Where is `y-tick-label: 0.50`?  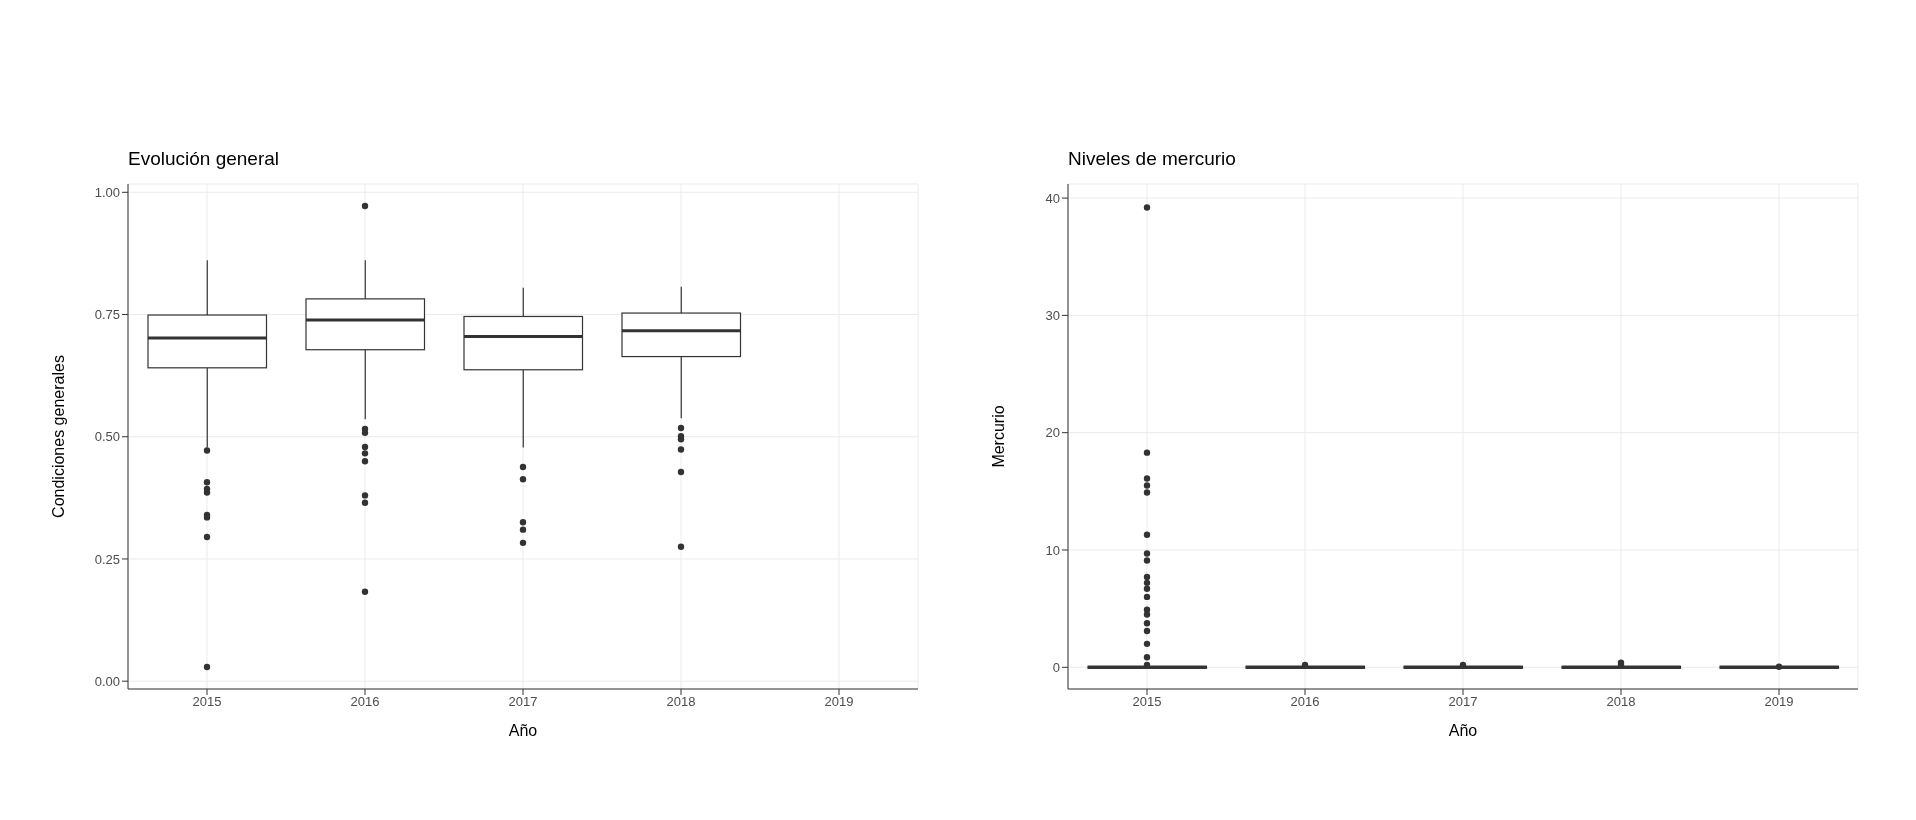 y-tick-label: 0.50 is located at coordinates (107, 437).